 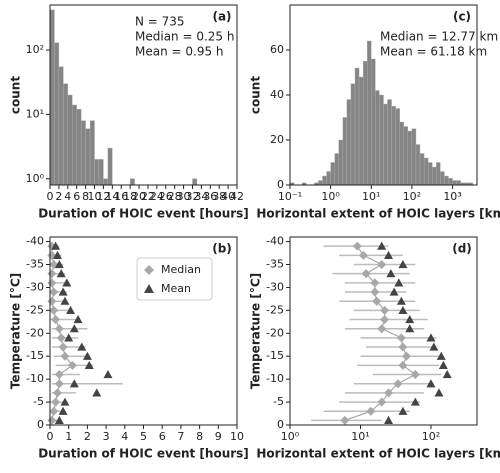 I want to click on x-tick-label: 10¹, so click(x=371, y=196).